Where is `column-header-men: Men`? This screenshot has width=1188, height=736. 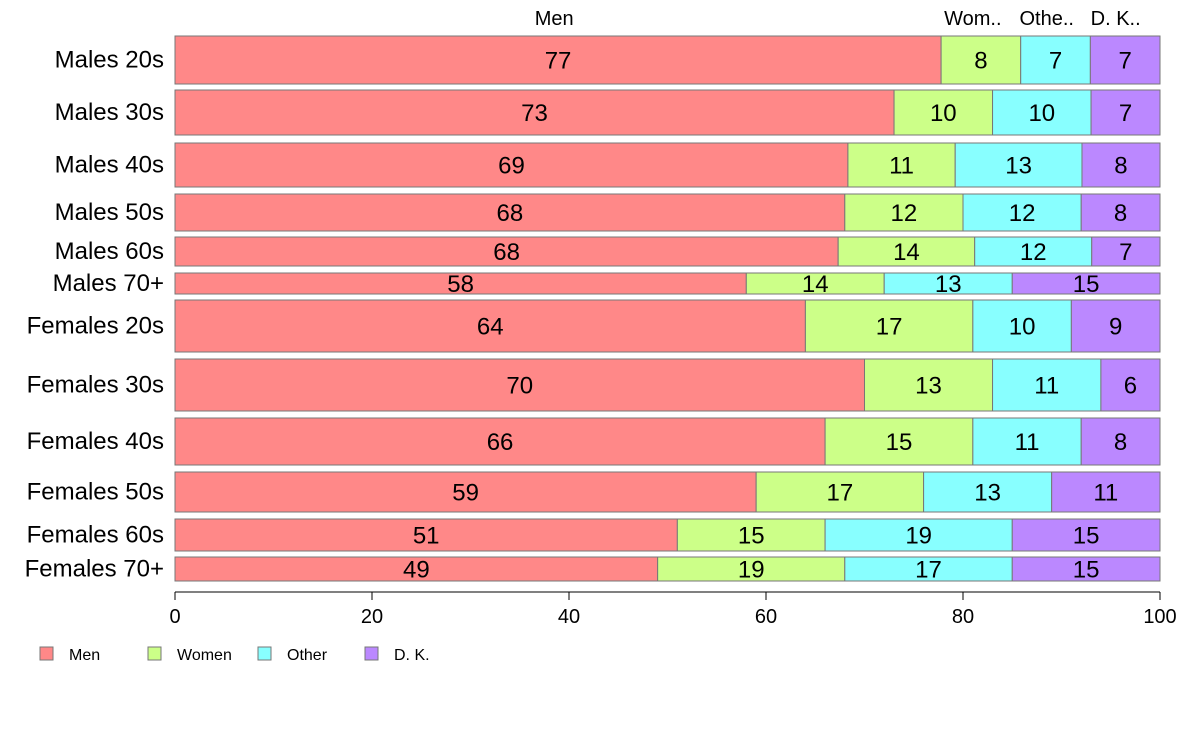
column-header-men: Men is located at coordinates (554, 19).